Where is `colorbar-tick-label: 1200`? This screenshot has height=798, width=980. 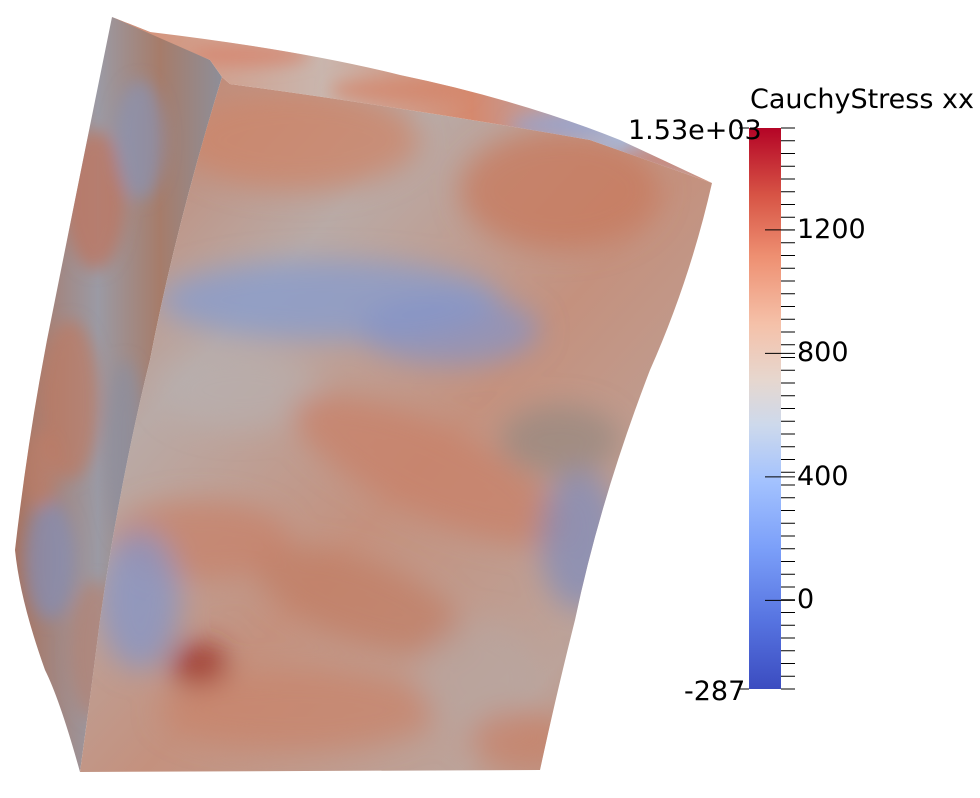
colorbar-tick-label: 1200 is located at coordinates (831, 229).